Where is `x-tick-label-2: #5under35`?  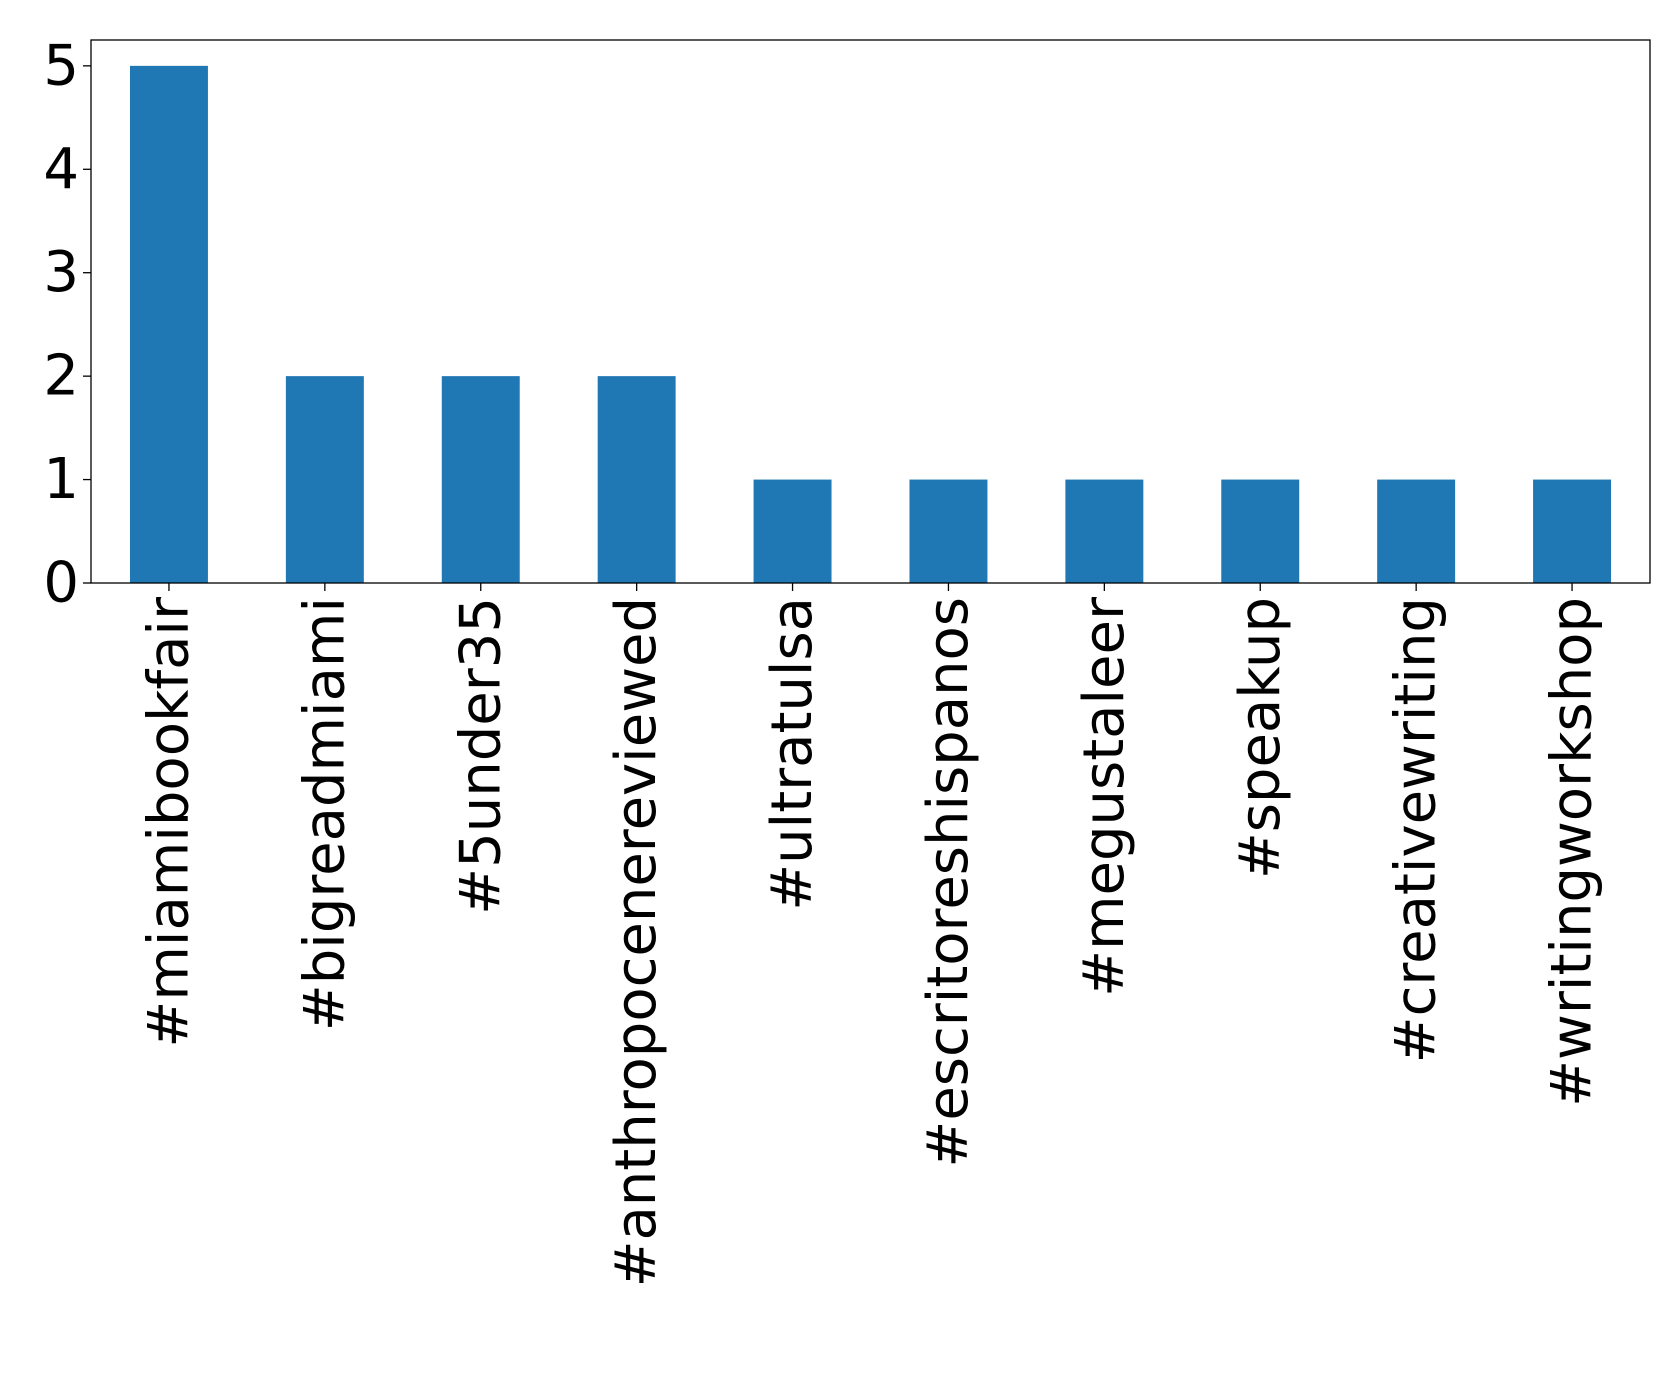 x-tick-label-2: #5under35 is located at coordinates (480, 756).